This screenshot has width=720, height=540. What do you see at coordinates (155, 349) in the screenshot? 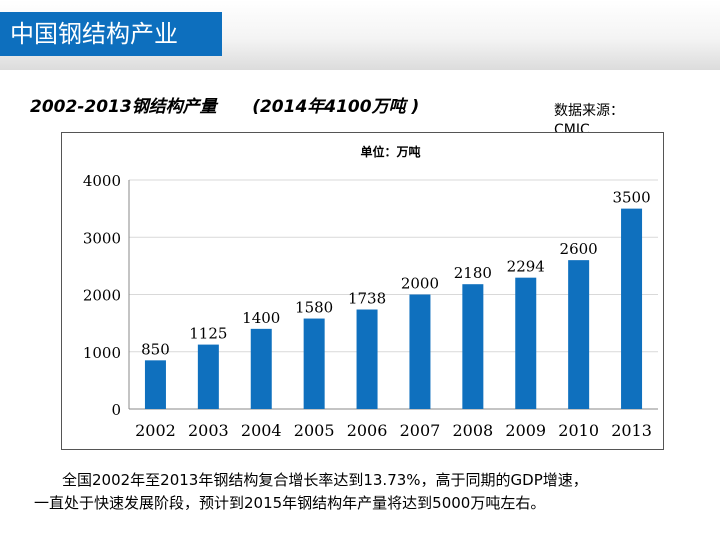
I see `data-label: 850` at bounding box center [155, 349].